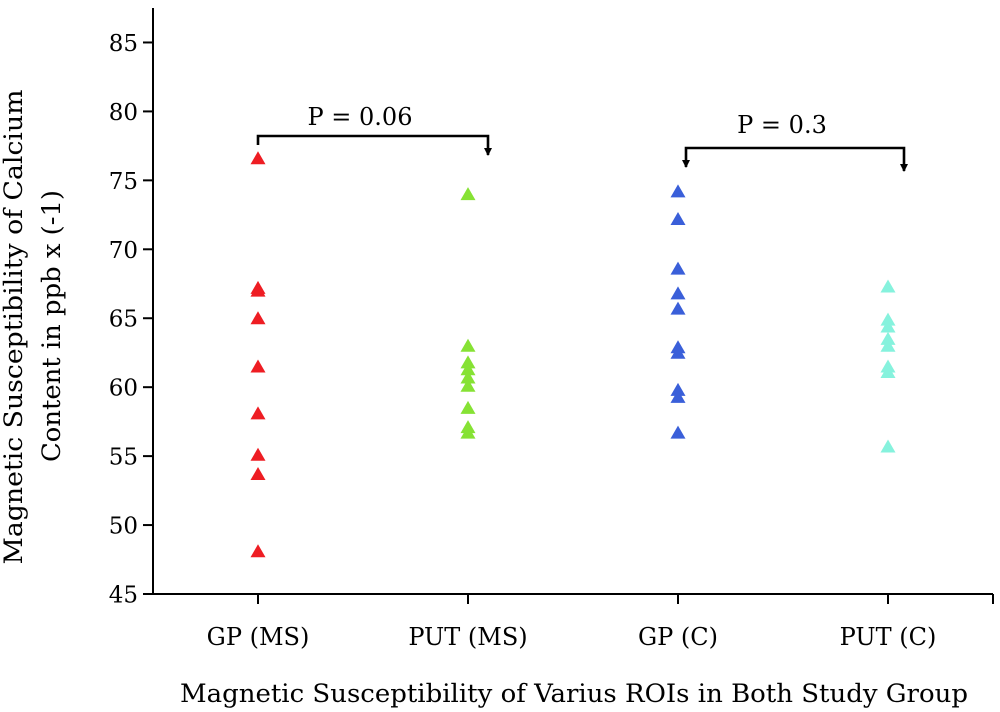  I want to click on y-tick-label: 55, so click(123, 458).